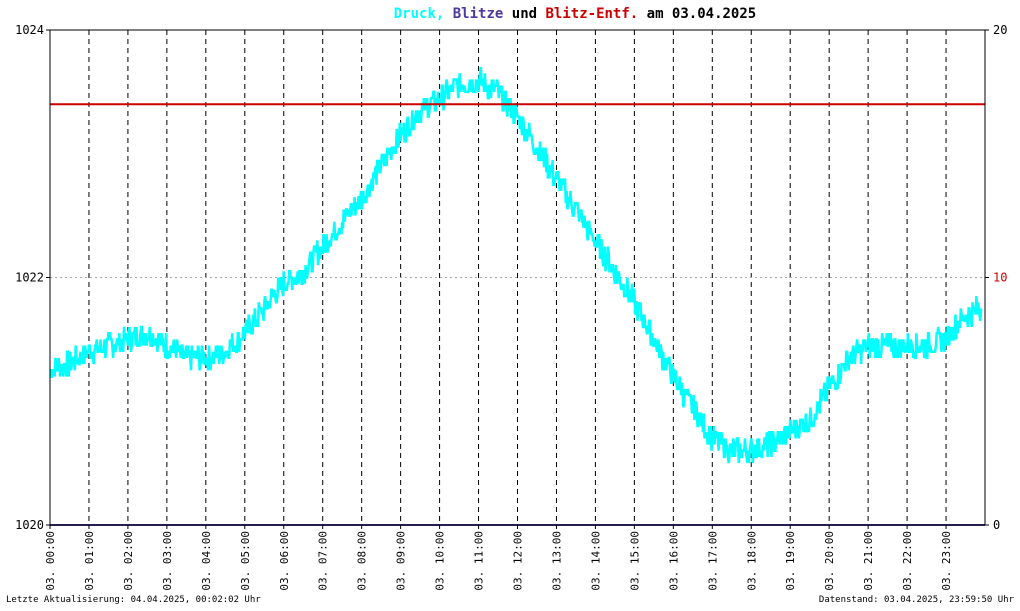  What do you see at coordinates (479, 561) in the screenshot?
I see `x-tick-label: 03. 11:00` at bounding box center [479, 561].